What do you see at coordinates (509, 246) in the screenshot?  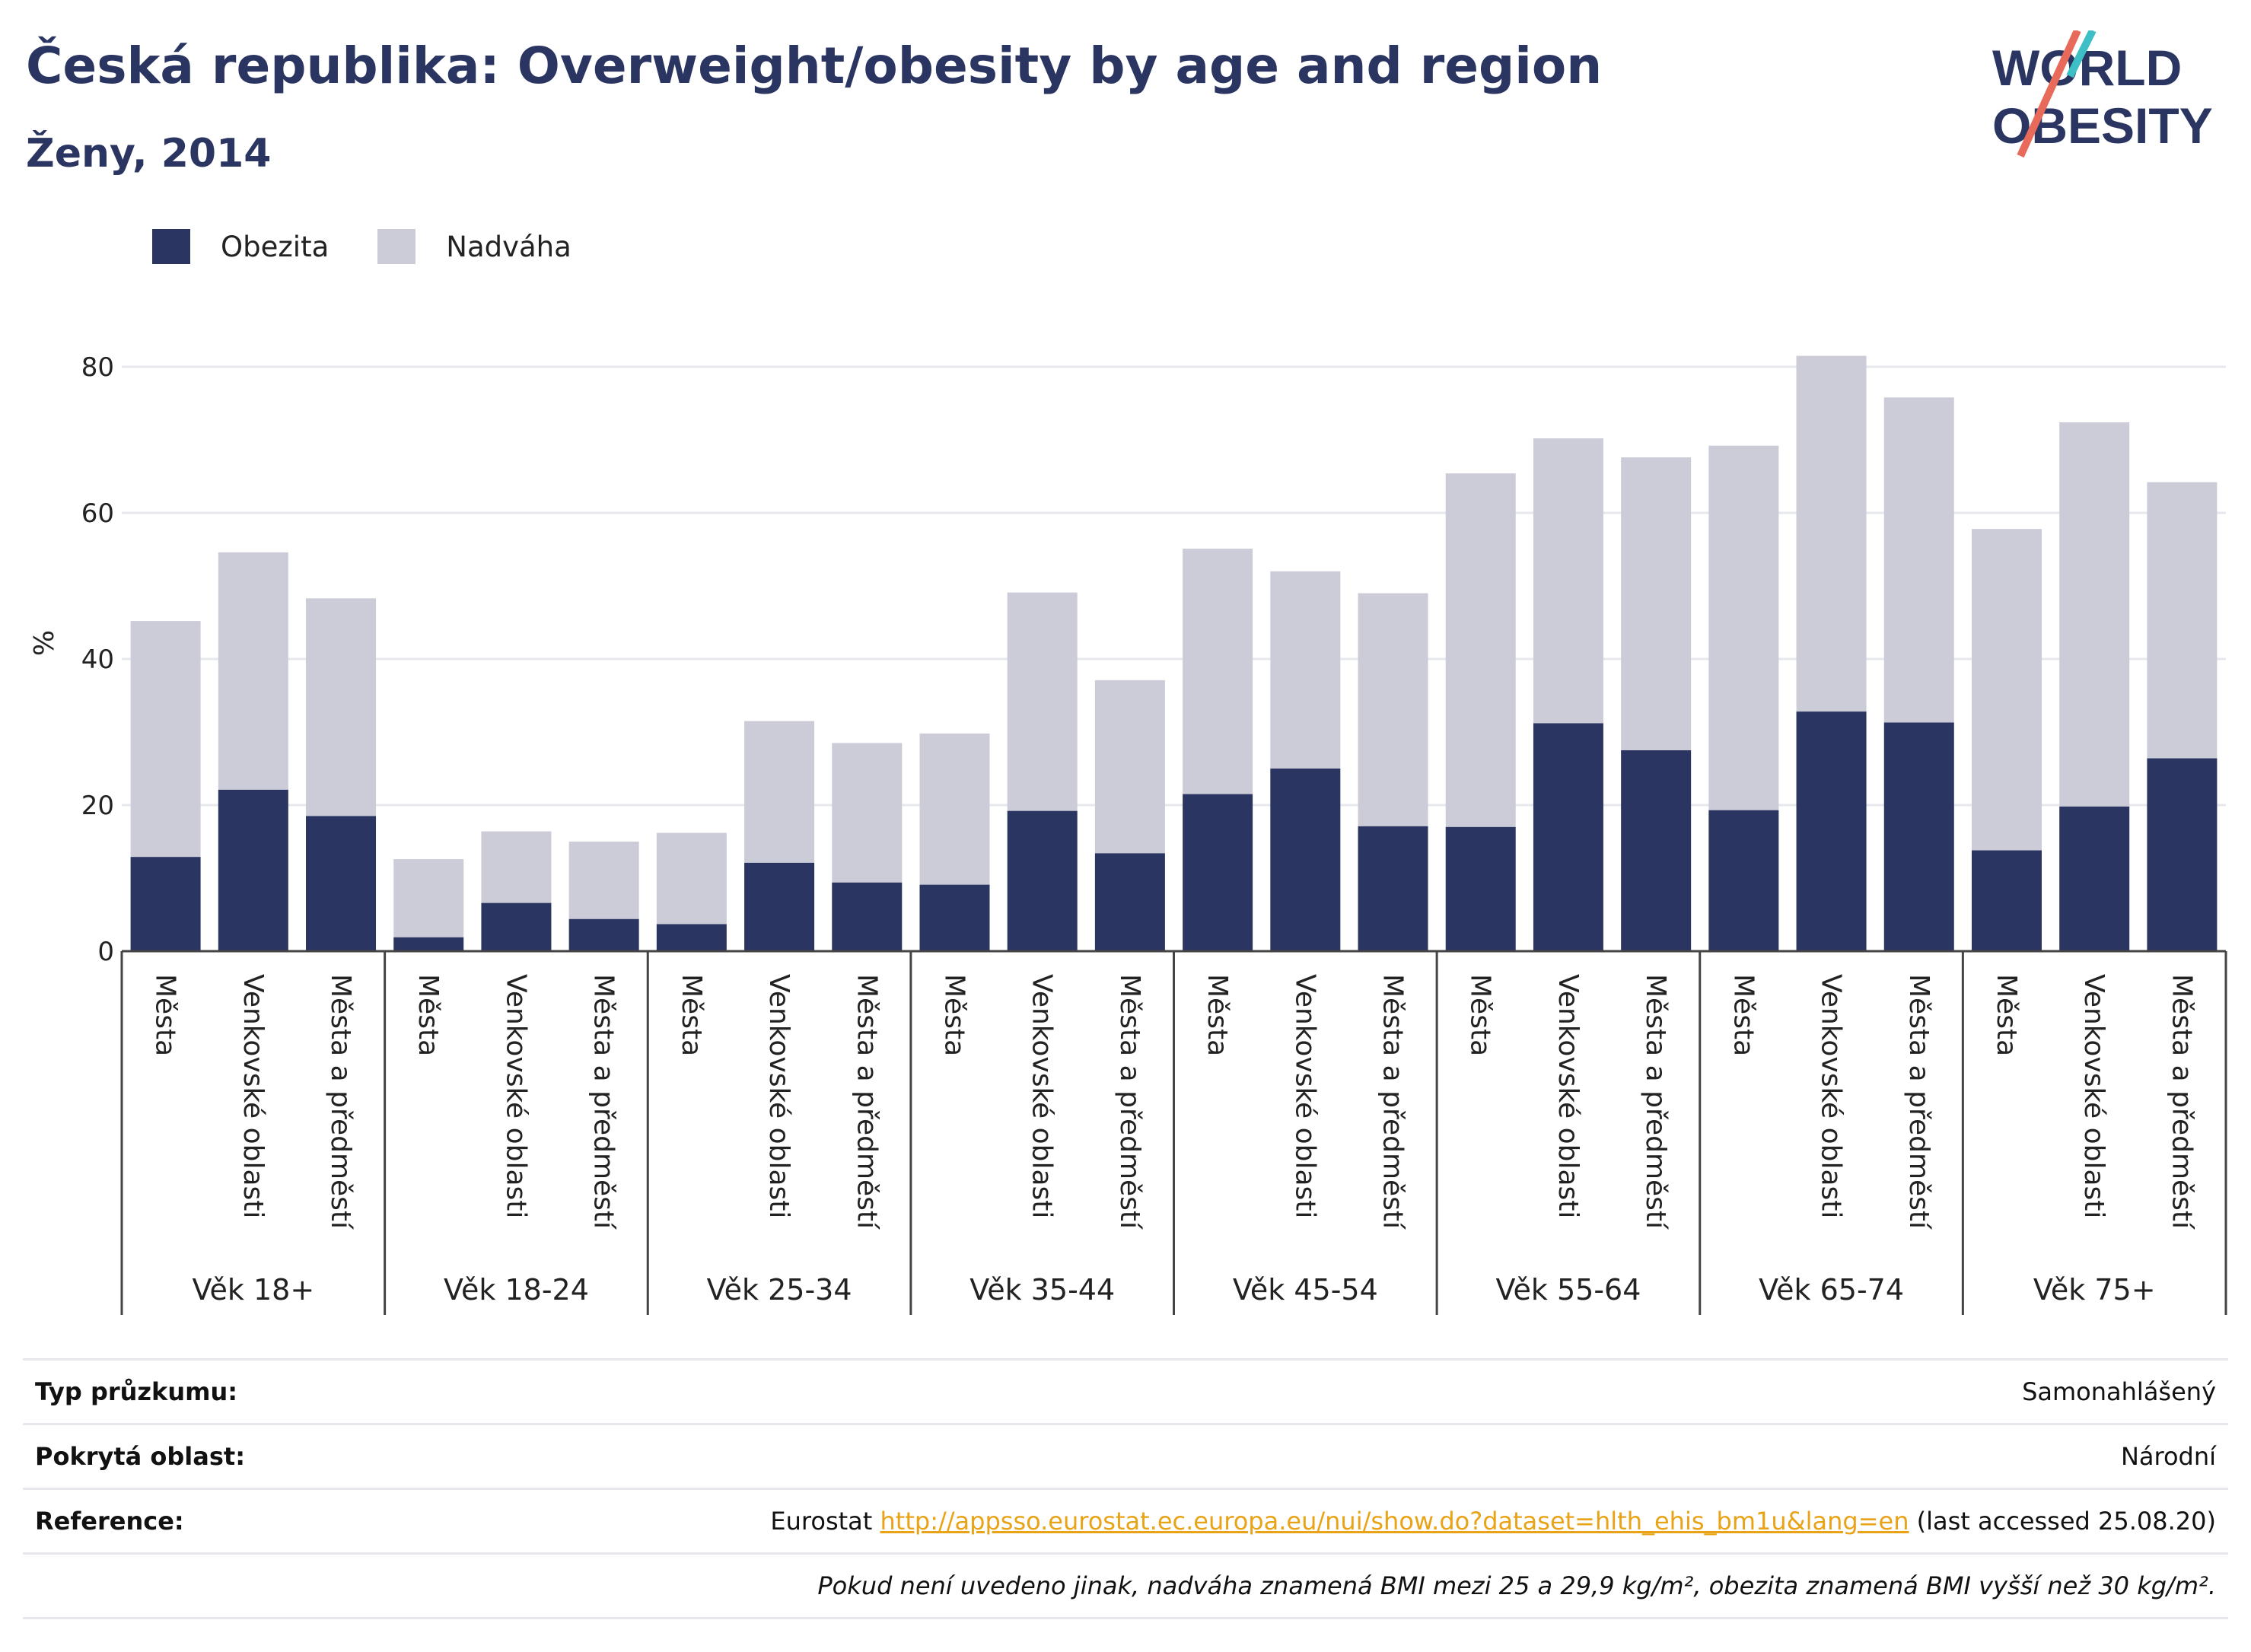 I see `legend-label-nadvaha: Nadváha` at bounding box center [509, 246].